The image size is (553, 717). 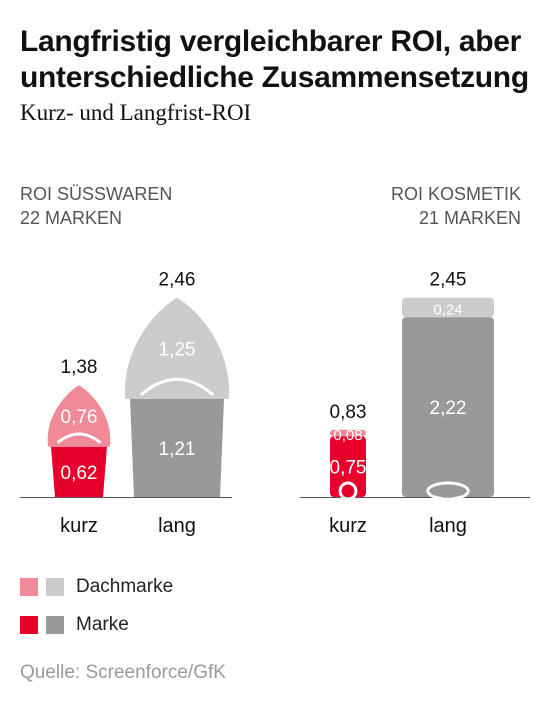 I want to click on bar-kosmetik-lang-dachmarke, so click(x=448, y=307).